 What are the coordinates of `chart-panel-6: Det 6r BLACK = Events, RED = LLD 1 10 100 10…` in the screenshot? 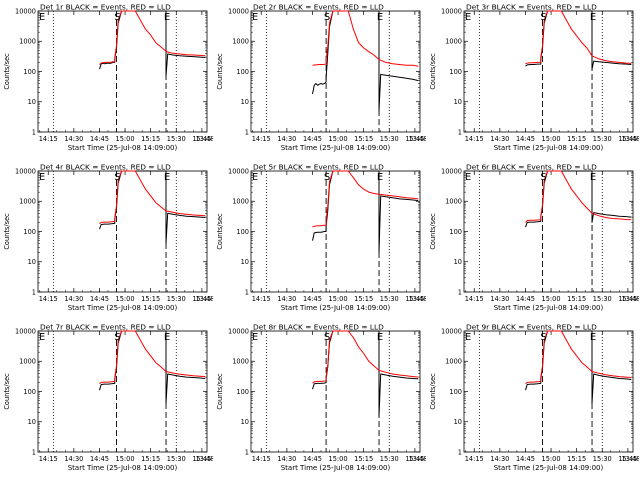 It's located at (534, 238).